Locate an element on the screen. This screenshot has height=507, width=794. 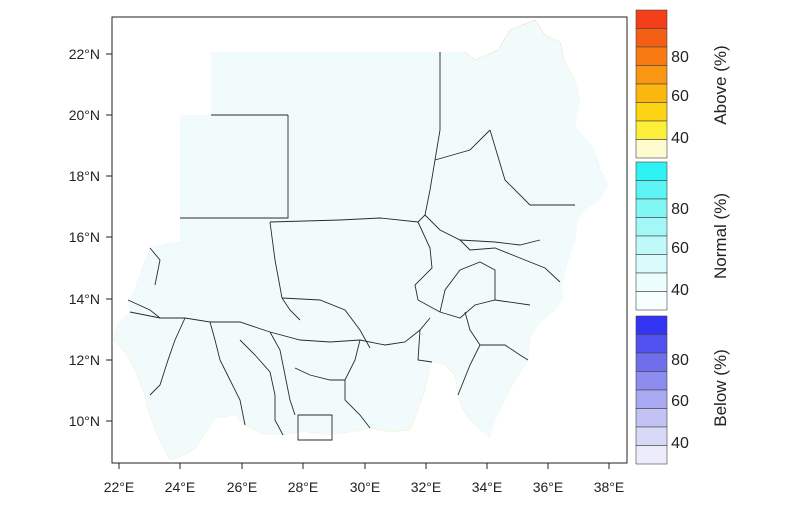
y-axis: 22°N 20°N 18°N 16°N 14°N 12°N 10°N is located at coordinates (90, 237).